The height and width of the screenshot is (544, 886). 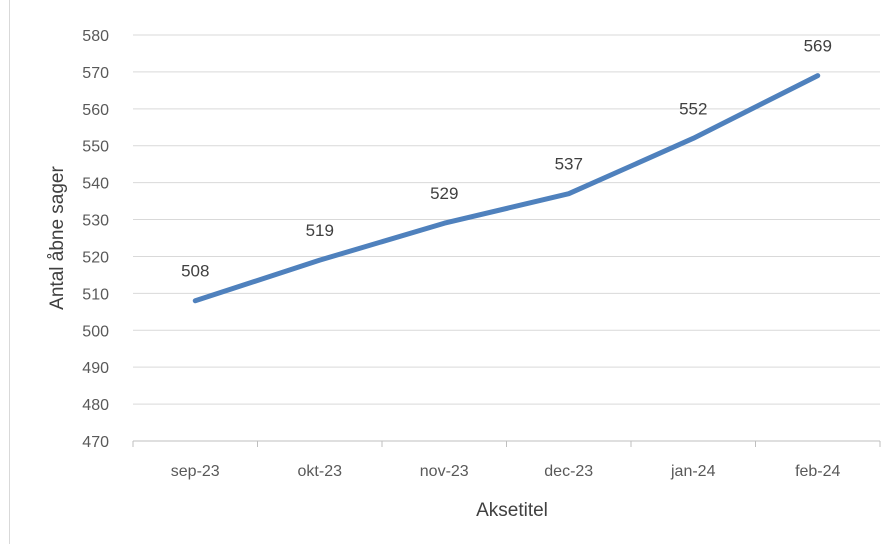 What do you see at coordinates (195, 471) in the screenshot?
I see `x-tick-label: sep-23` at bounding box center [195, 471].